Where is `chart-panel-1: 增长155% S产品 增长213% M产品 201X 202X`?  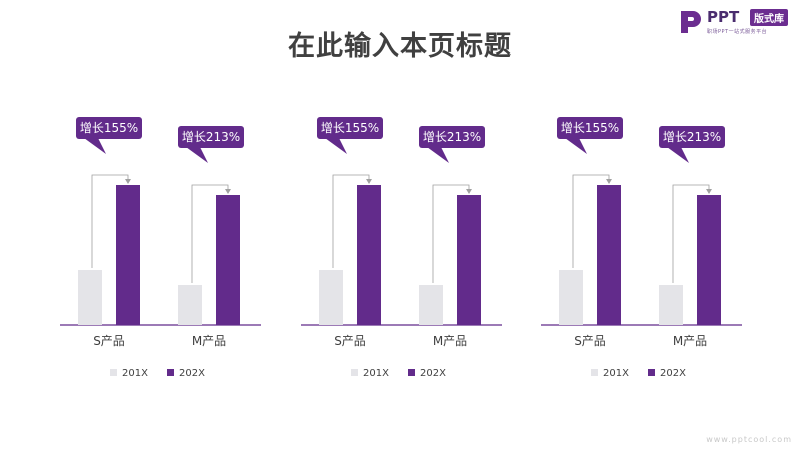
chart-panel-1: 增长155% S产品 增长213% M产品 201X 202X is located at coordinates (160, 248).